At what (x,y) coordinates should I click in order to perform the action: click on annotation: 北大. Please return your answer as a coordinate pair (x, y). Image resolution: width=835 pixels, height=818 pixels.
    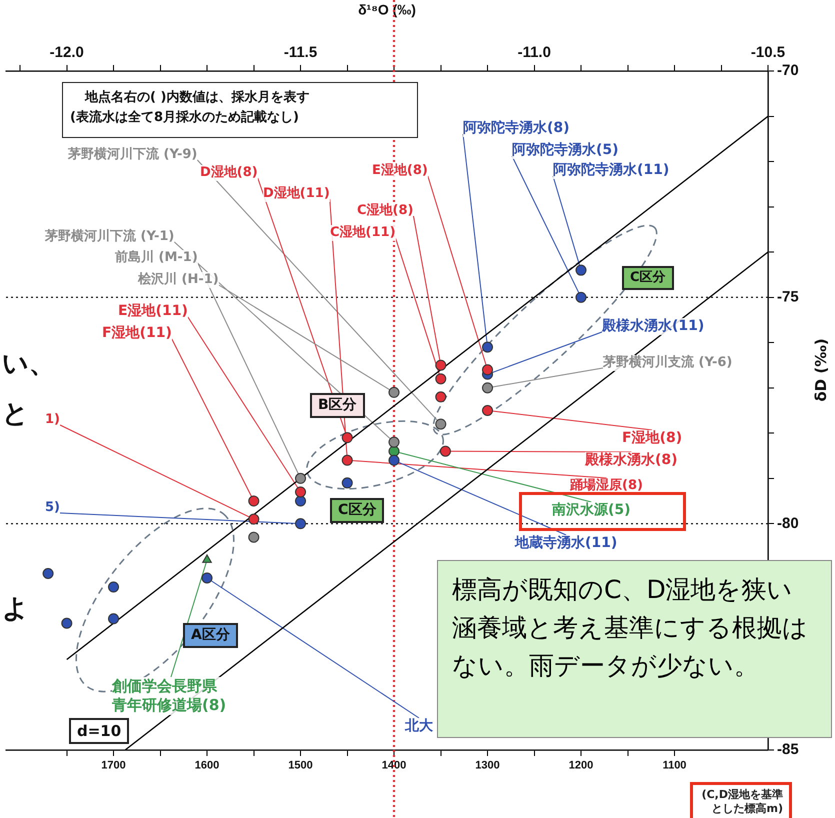
    Looking at the image, I should click on (419, 726).